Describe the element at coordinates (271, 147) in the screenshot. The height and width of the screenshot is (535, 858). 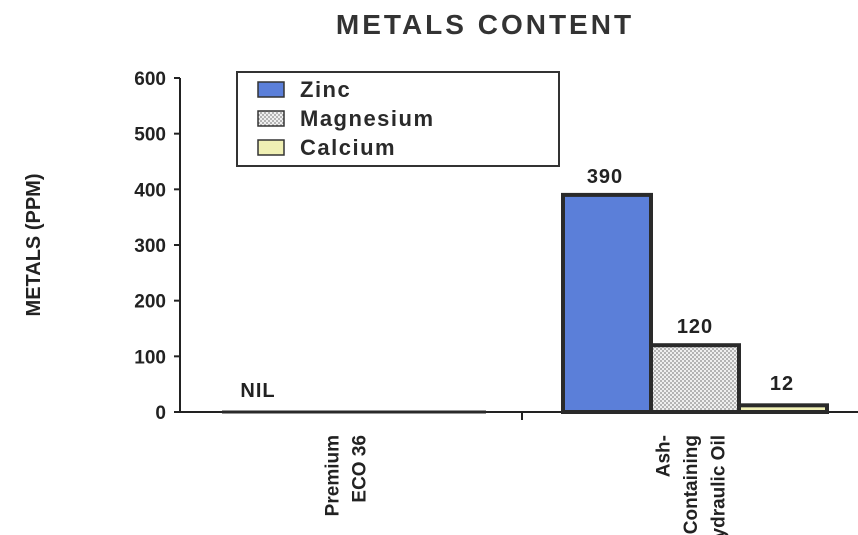
I see `legend-swatch-calcium` at that location.